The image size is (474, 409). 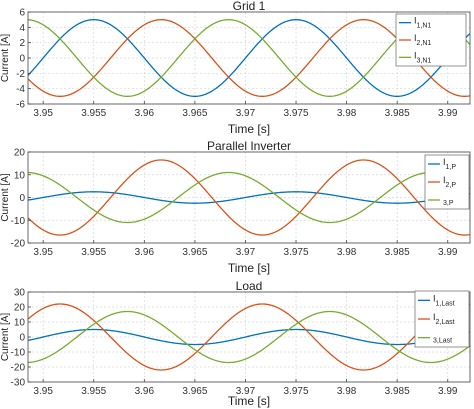 What do you see at coordinates (249, 286) in the screenshot?
I see `chart-title: Load` at bounding box center [249, 286].